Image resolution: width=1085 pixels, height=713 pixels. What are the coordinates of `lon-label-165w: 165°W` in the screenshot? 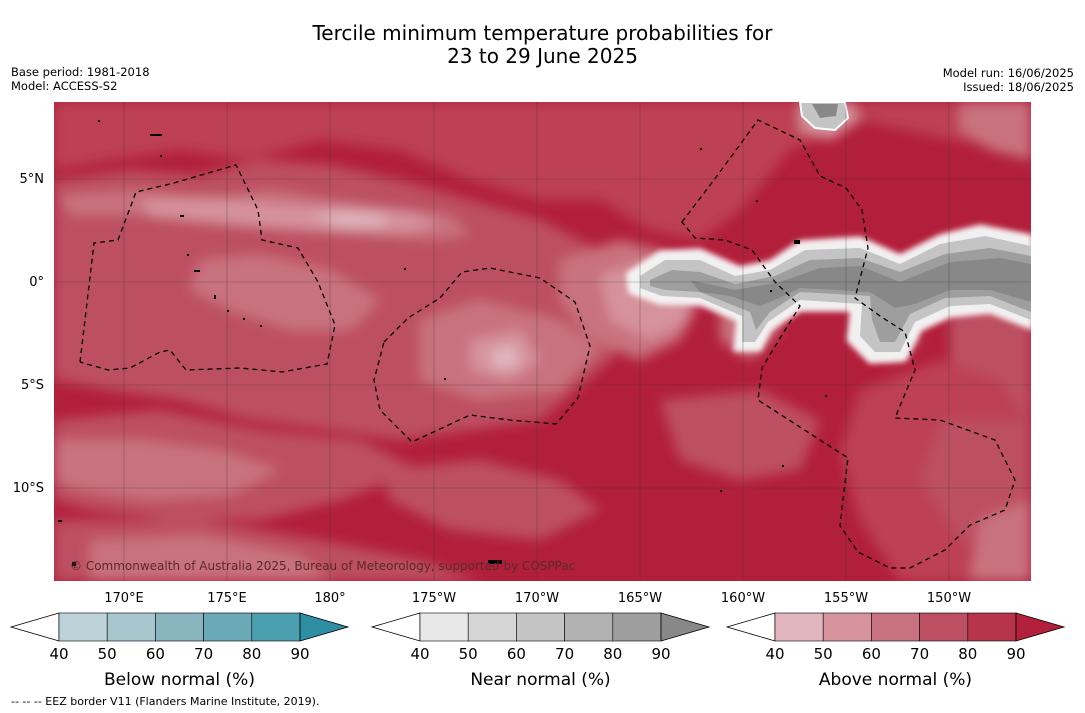 It's located at (640, 598).